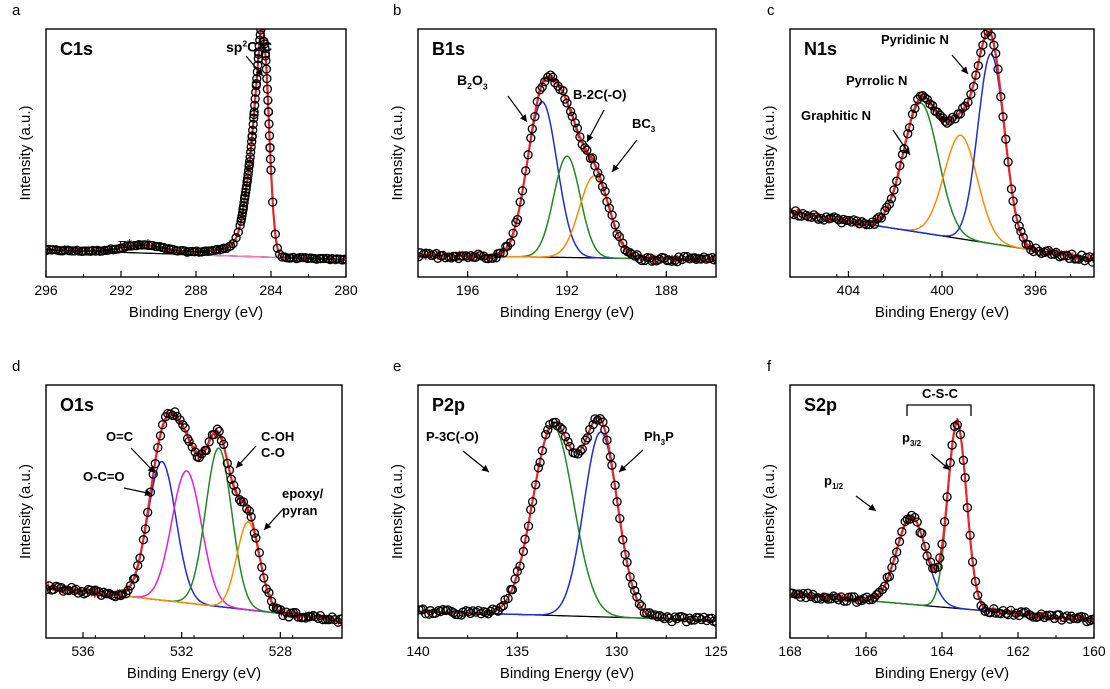  Describe the element at coordinates (281, 651) in the screenshot. I see `x-tick-label: 528` at that location.